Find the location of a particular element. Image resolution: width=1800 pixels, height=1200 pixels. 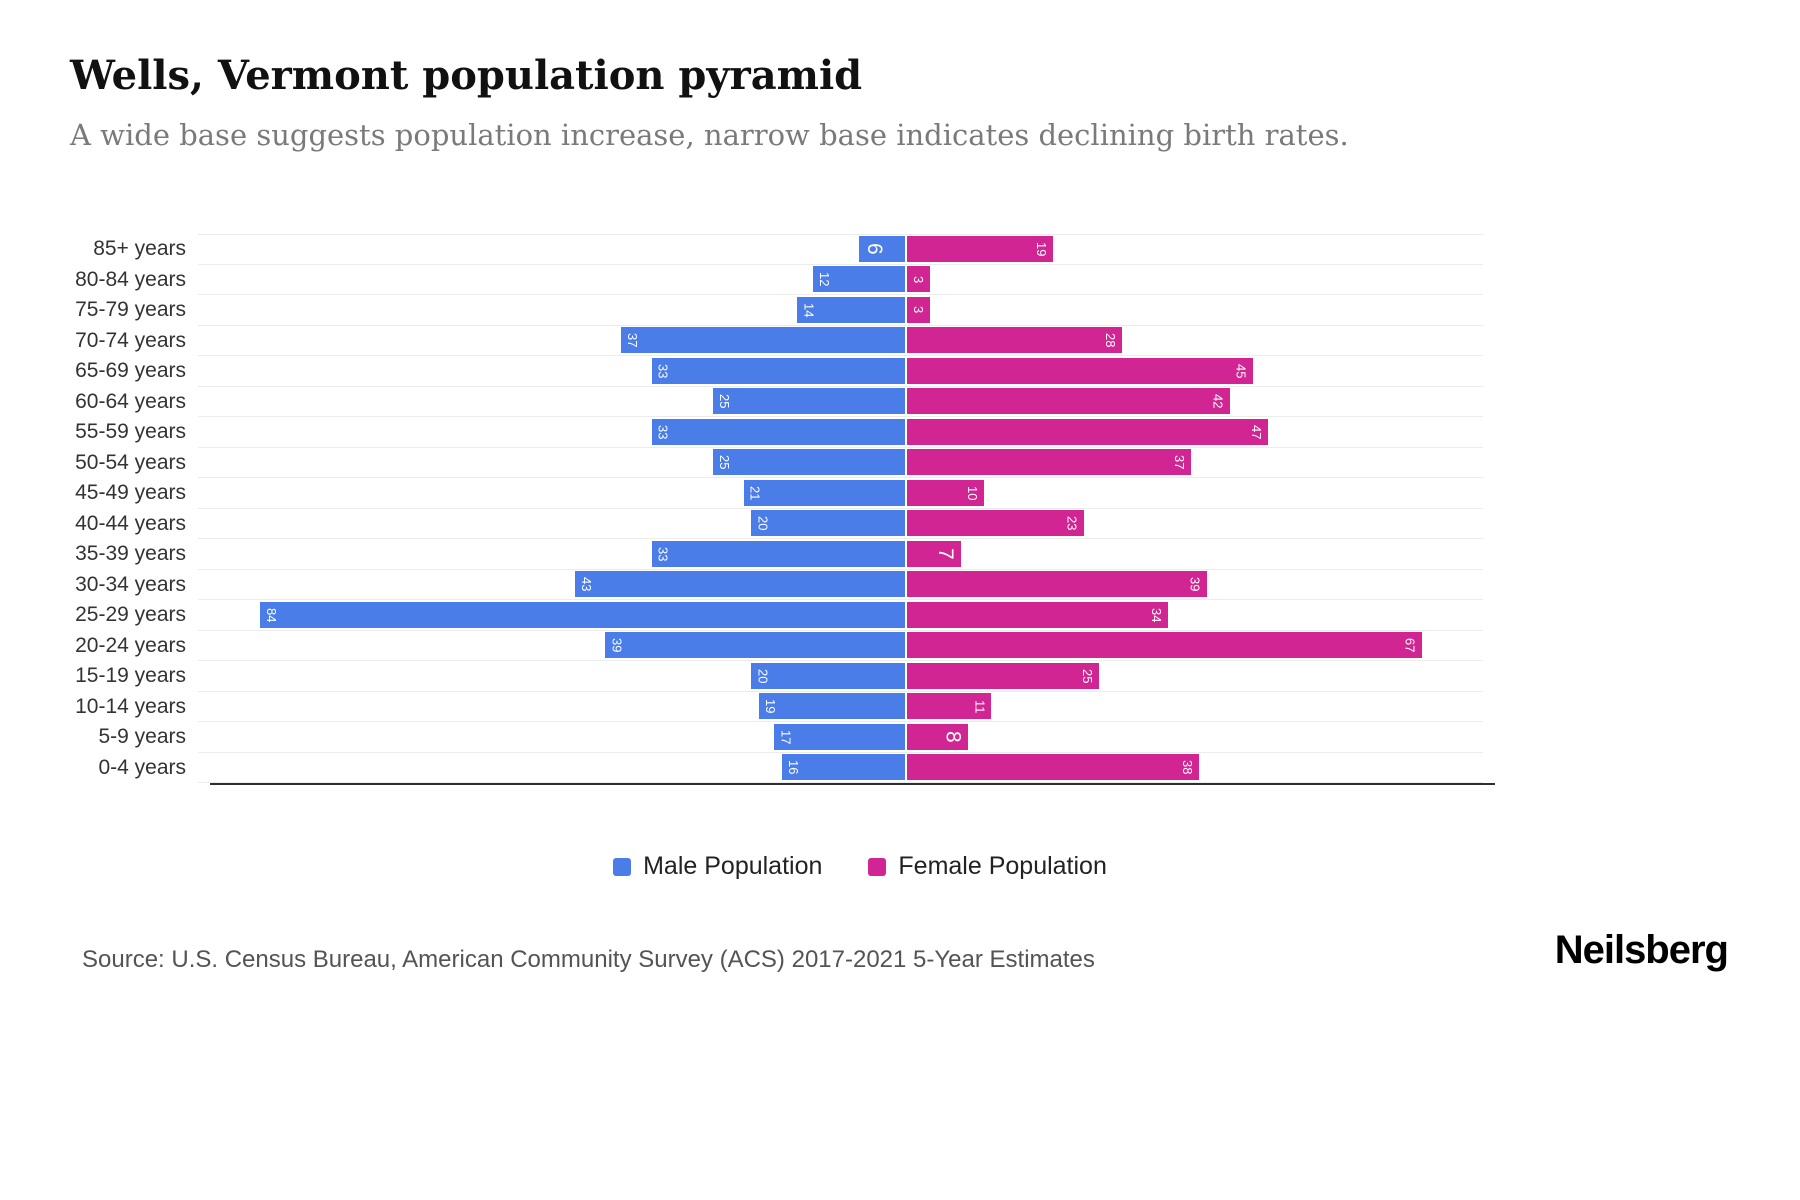

male-half: 6 is located at coordinates (551, 249).